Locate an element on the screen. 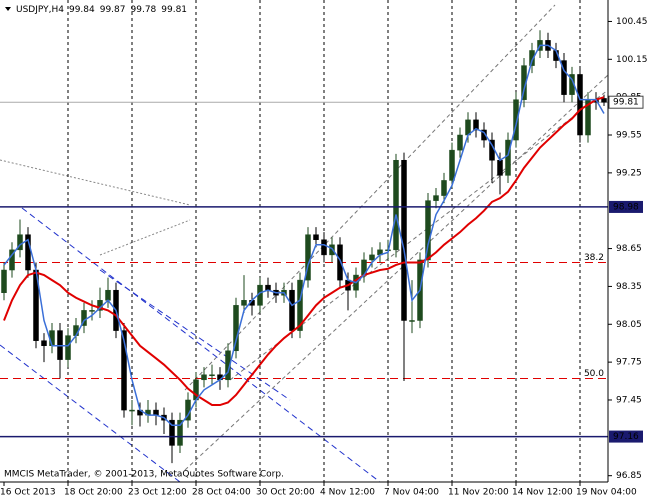 The width and height of the screenshot is (650, 500). x-tick-label: 4 Nov 12:00 is located at coordinates (347, 493).